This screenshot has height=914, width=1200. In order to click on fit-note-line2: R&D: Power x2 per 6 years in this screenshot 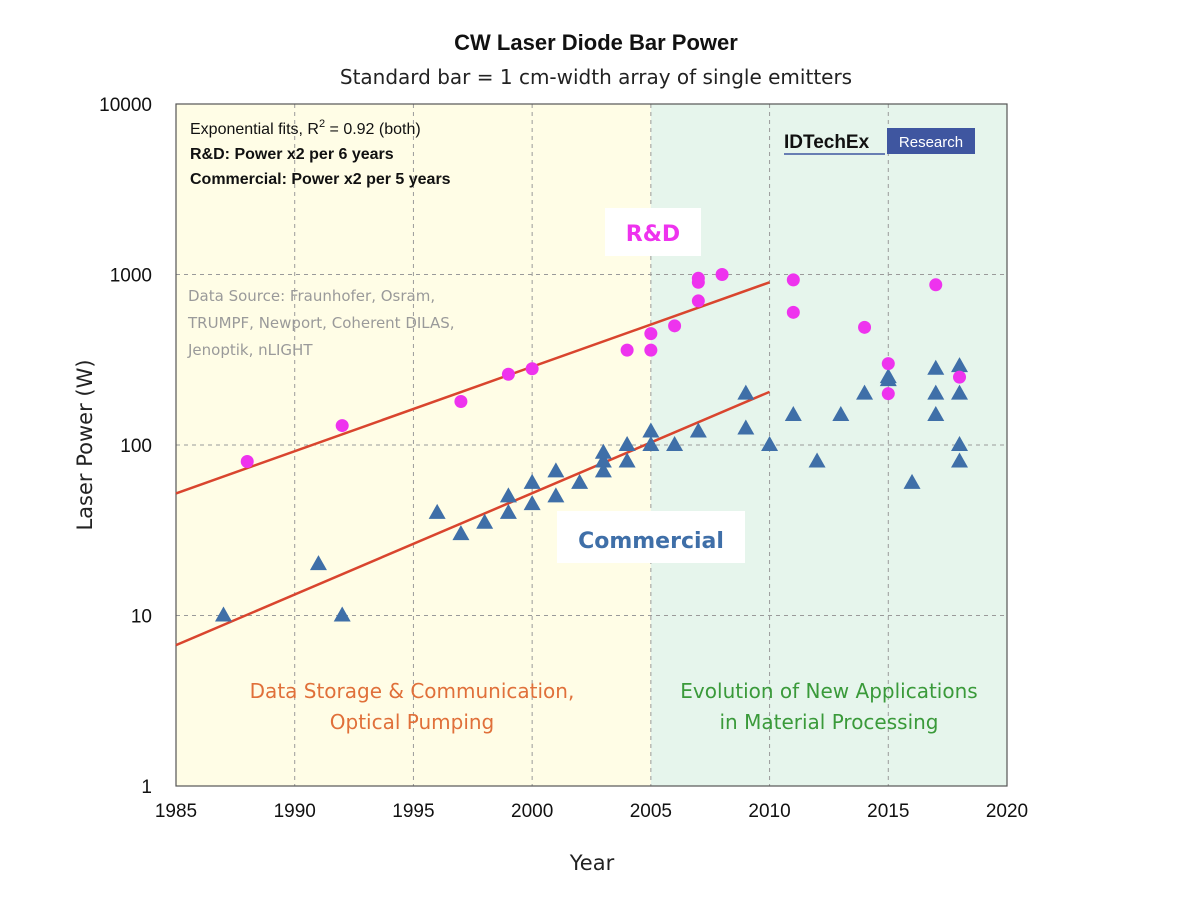, I will do `click(292, 154)`.